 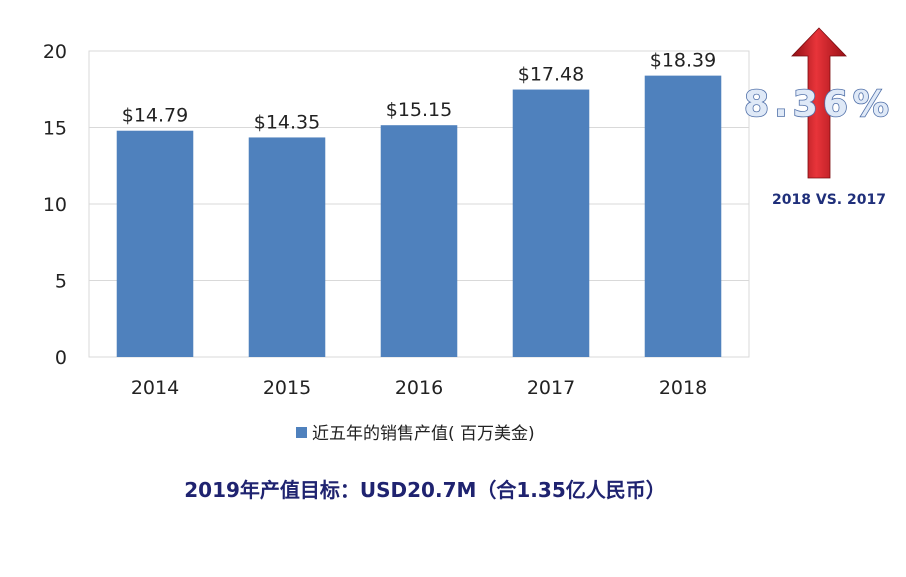 What do you see at coordinates (551, 75) in the screenshot?
I see `data-label: $17.48` at bounding box center [551, 75].